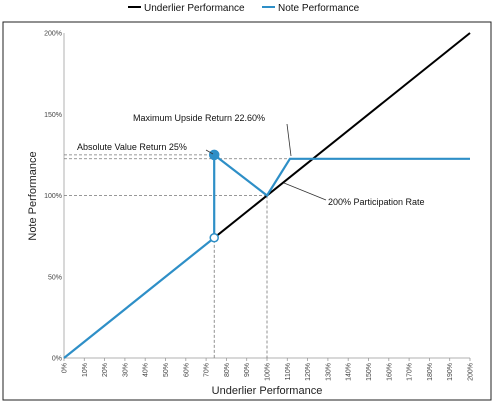 This screenshot has height=403, width=494. I want to click on annotation-participation-leader, so click(305, 191).